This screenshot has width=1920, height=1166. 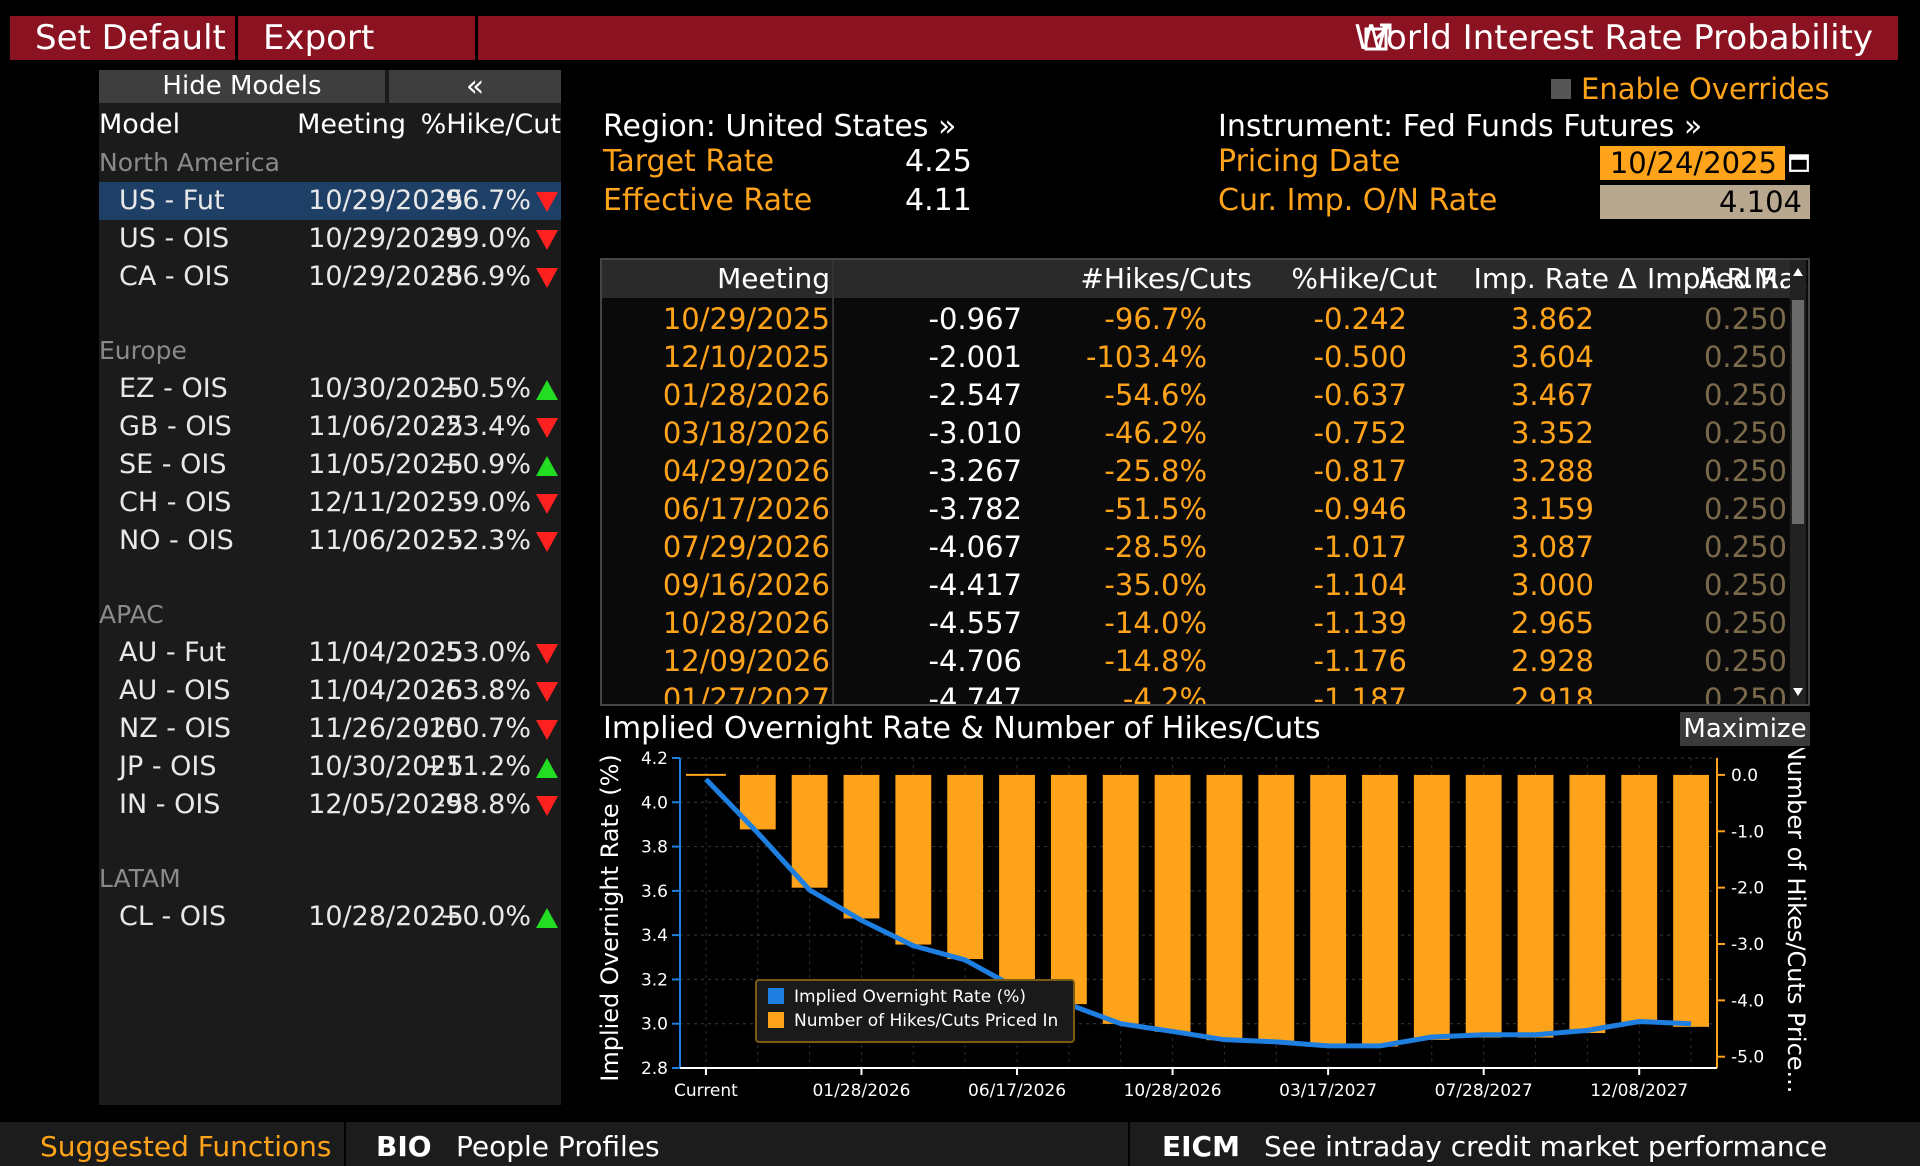 What do you see at coordinates (1197, 319) in the screenshot?
I see `table-row: 10/29/2025 -0.967 -96.7% -0.242 3.862 0.250` at bounding box center [1197, 319].